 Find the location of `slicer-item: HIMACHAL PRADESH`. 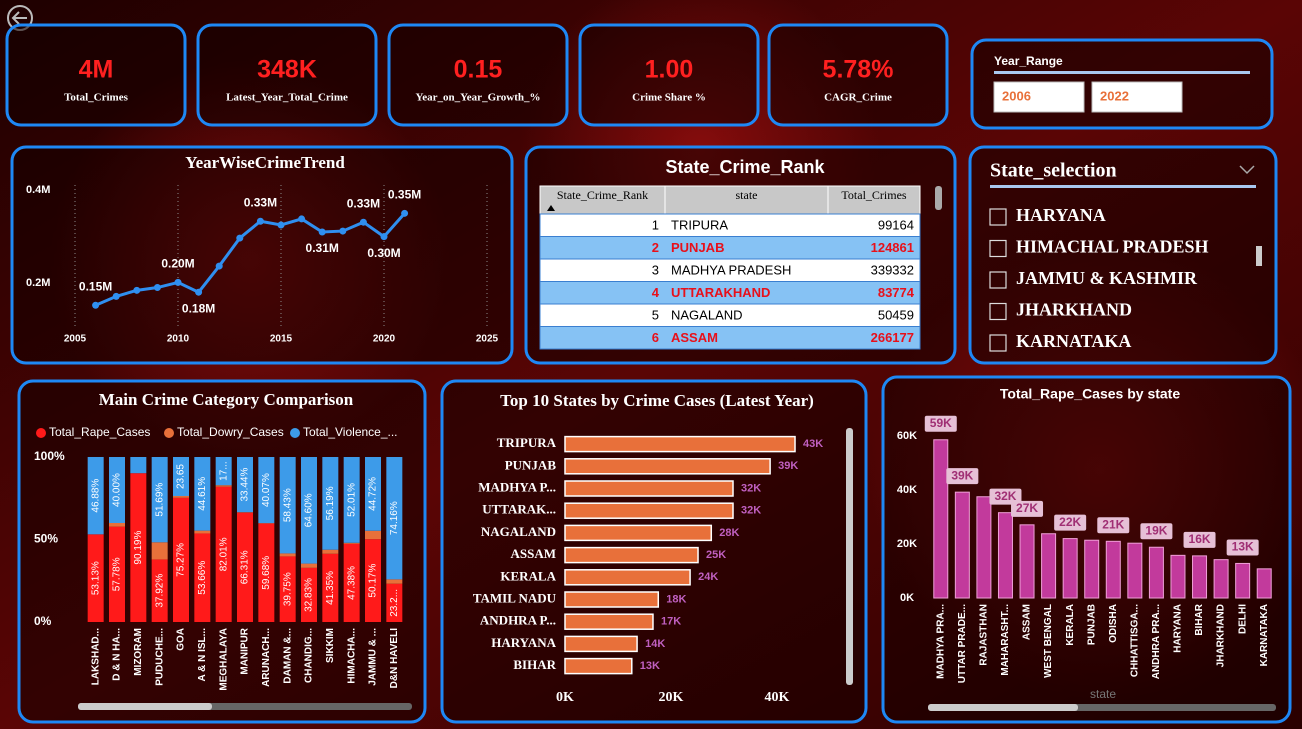

slicer-item: HIMACHAL PRADESH is located at coordinates (1112, 247).